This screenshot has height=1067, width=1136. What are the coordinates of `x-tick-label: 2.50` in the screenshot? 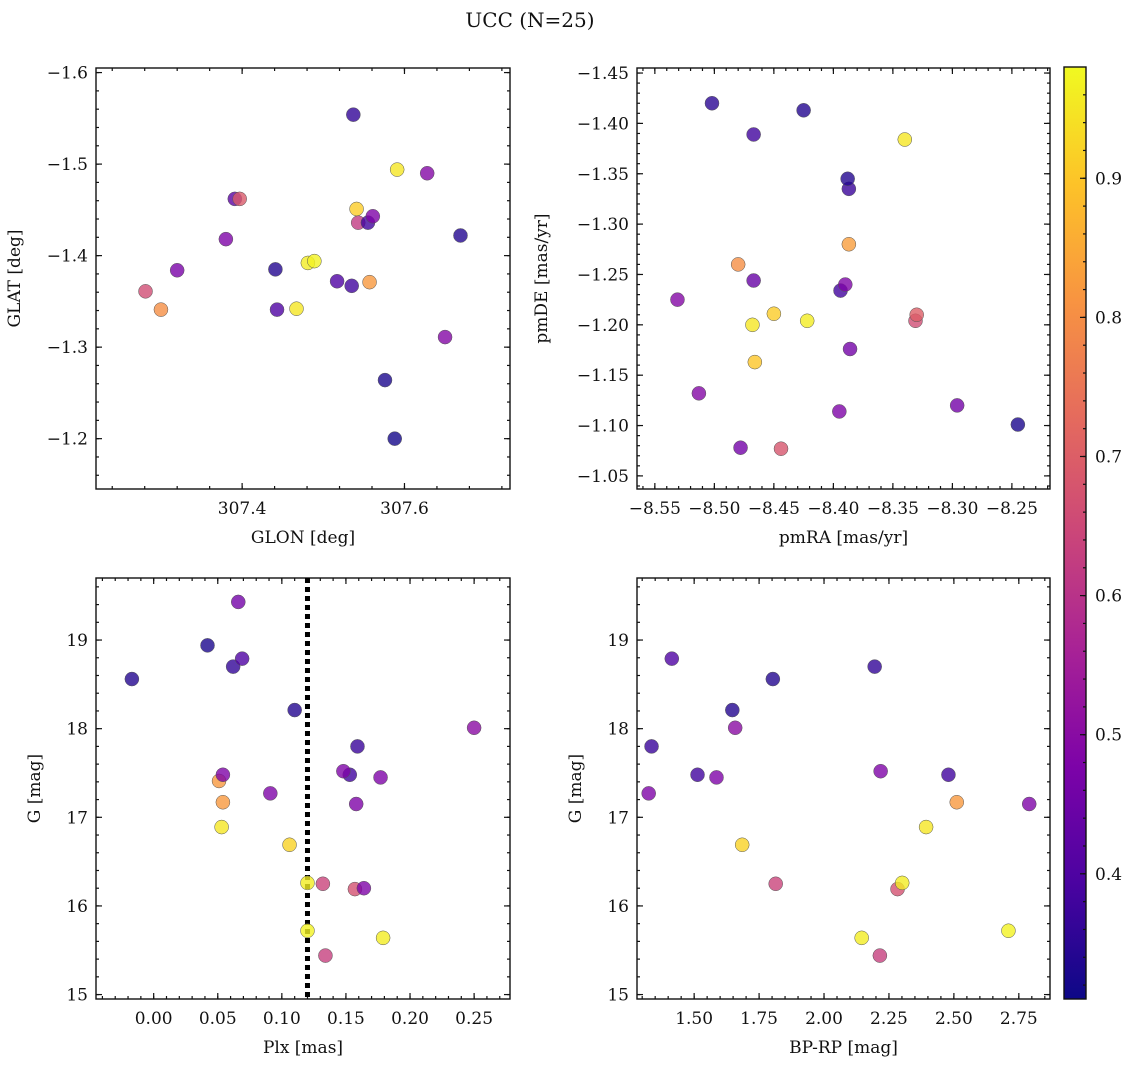 It's located at (954, 1019).